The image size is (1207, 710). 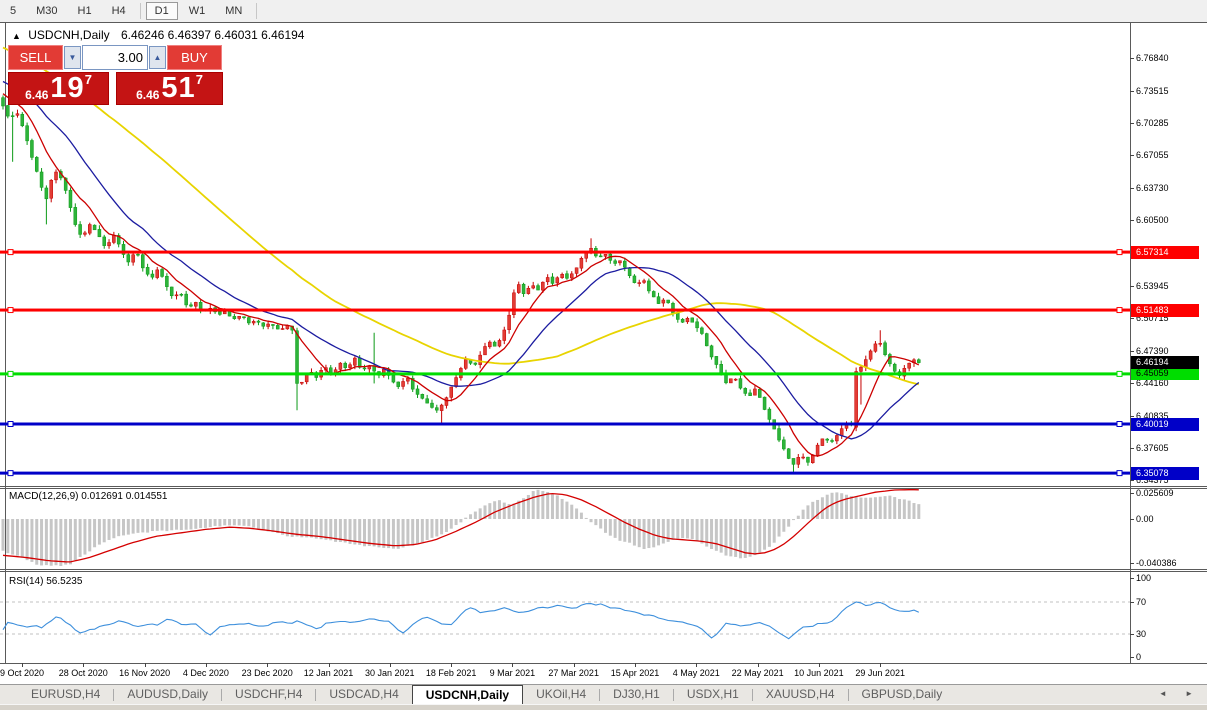 What do you see at coordinates (178, 88) in the screenshot?
I see `buy-price-big: 51` at bounding box center [178, 88].